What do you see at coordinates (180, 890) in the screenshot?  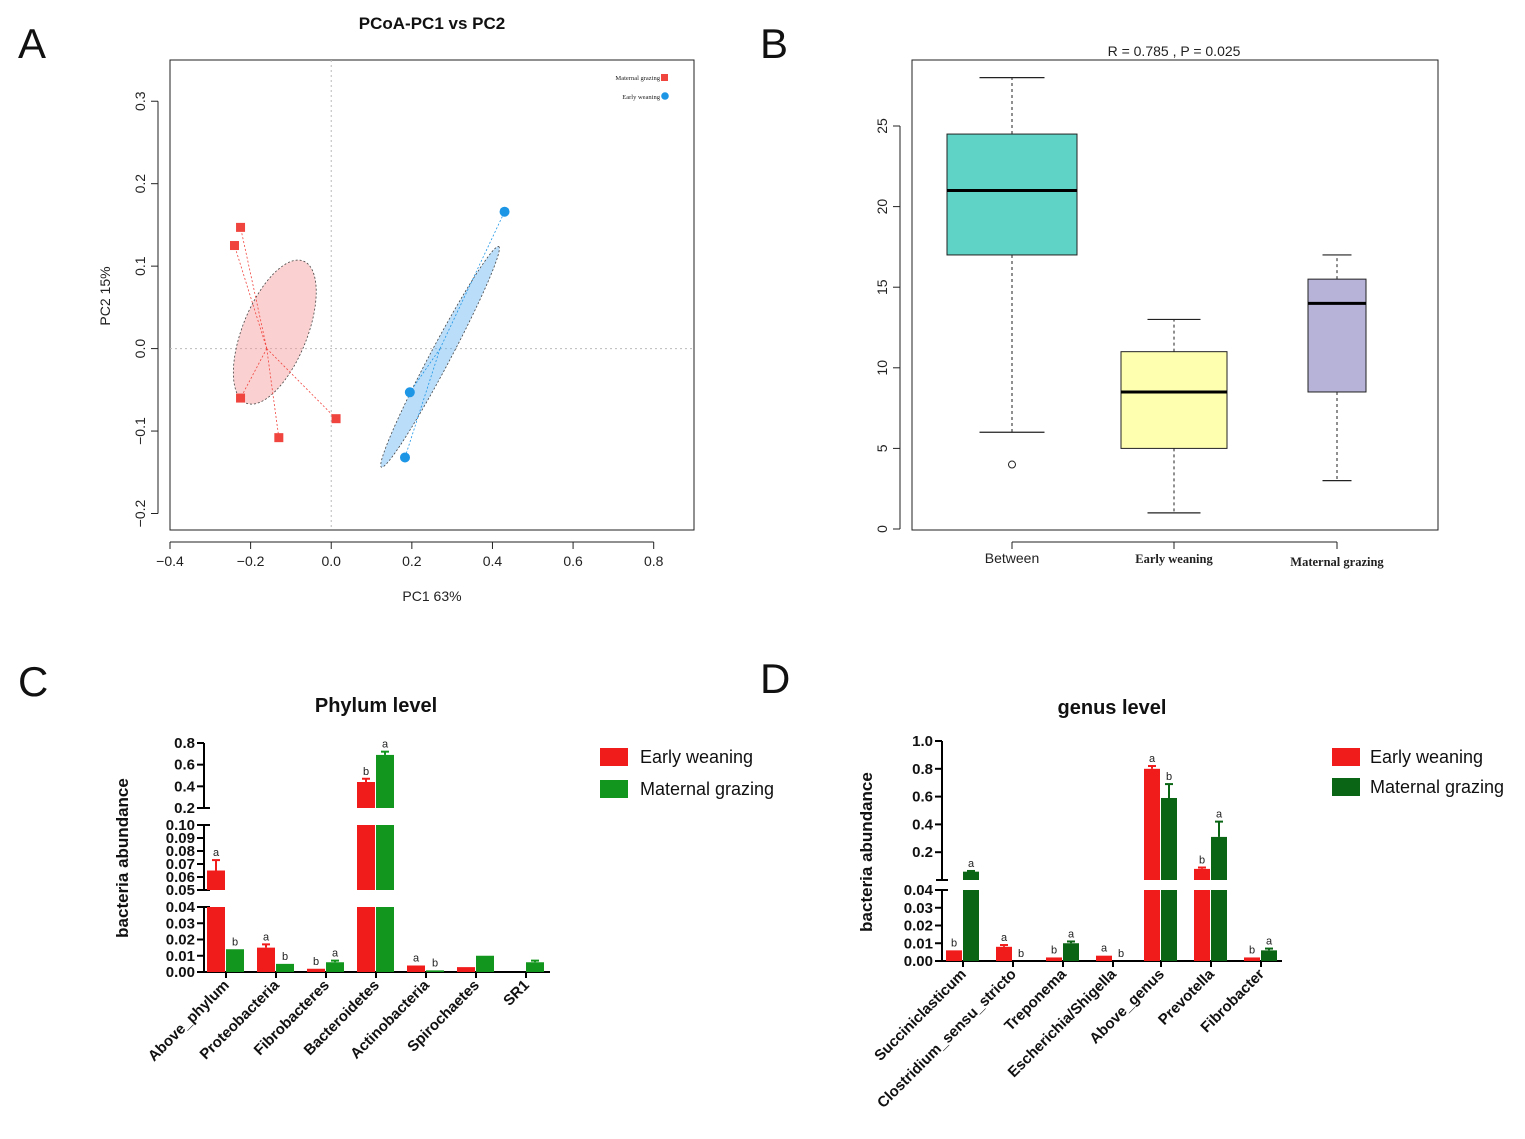 I see `phylum-y-tick-label: 0.05` at bounding box center [180, 890].